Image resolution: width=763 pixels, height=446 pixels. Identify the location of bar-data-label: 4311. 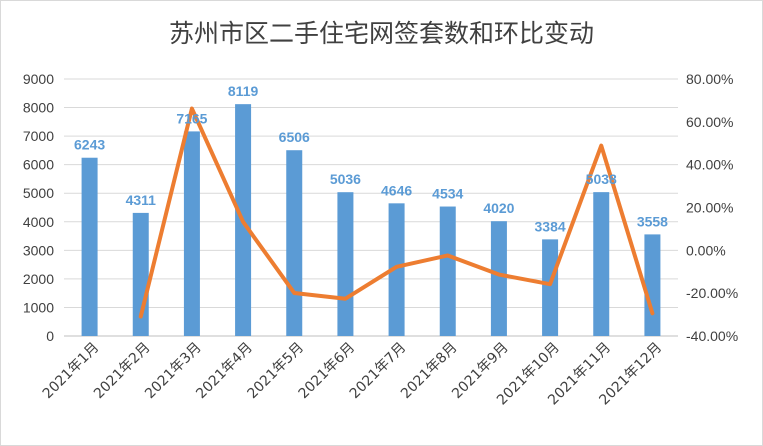
(141, 200).